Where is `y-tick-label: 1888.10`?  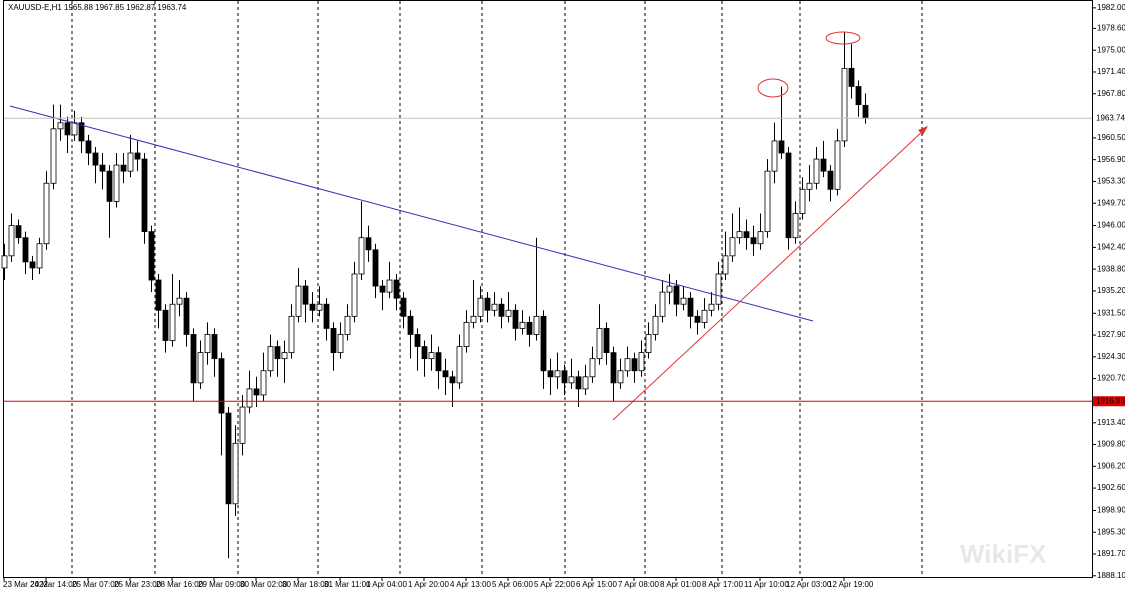
y-tick-label: 1888.10 is located at coordinates (1111, 575).